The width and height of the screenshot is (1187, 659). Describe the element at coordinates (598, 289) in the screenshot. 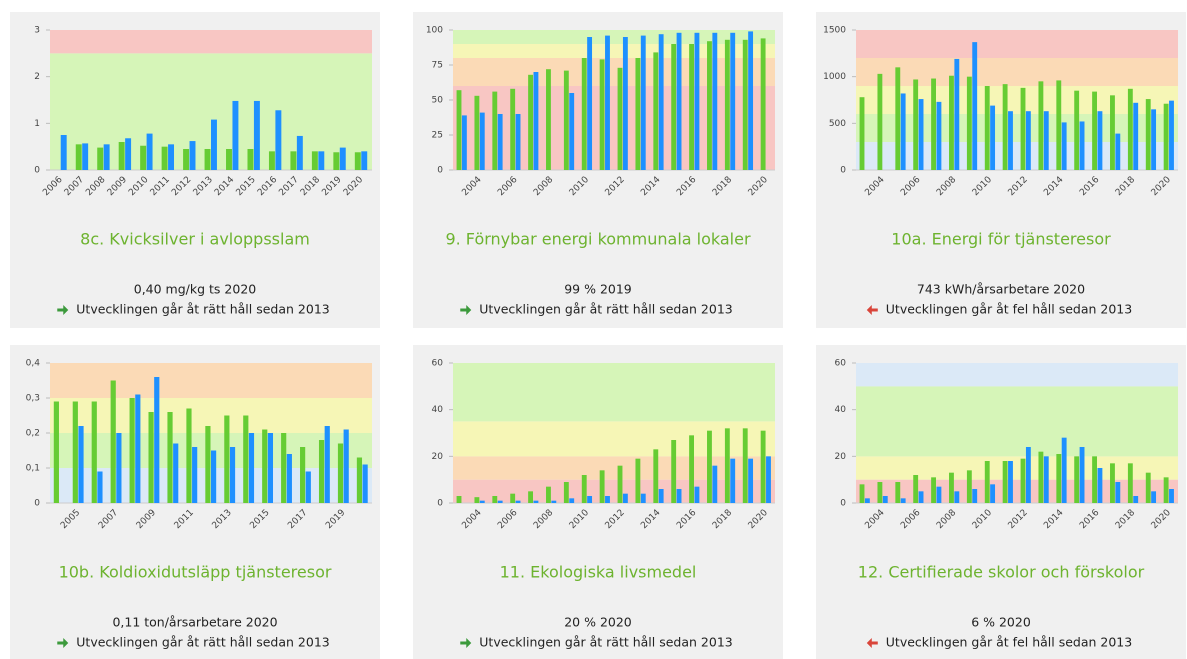

I see `value-text: 99 % 2019` at that location.